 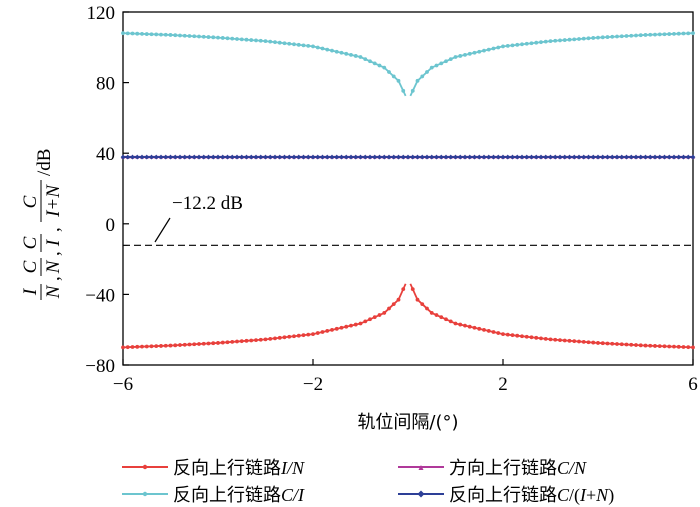 What do you see at coordinates (105, 84) in the screenshot?
I see `y-tick-label: 80` at bounding box center [105, 84].